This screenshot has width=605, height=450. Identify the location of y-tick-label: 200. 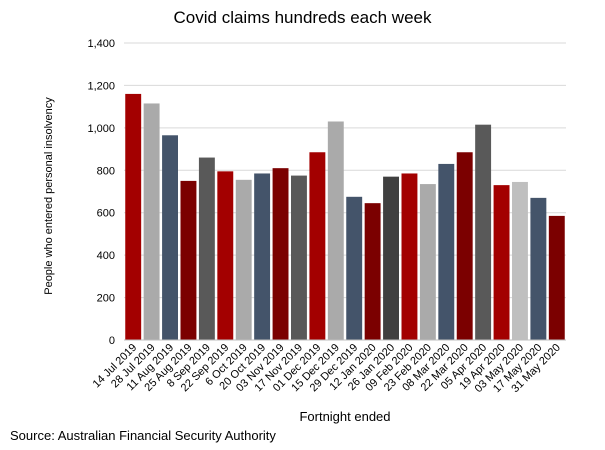
(106, 299).